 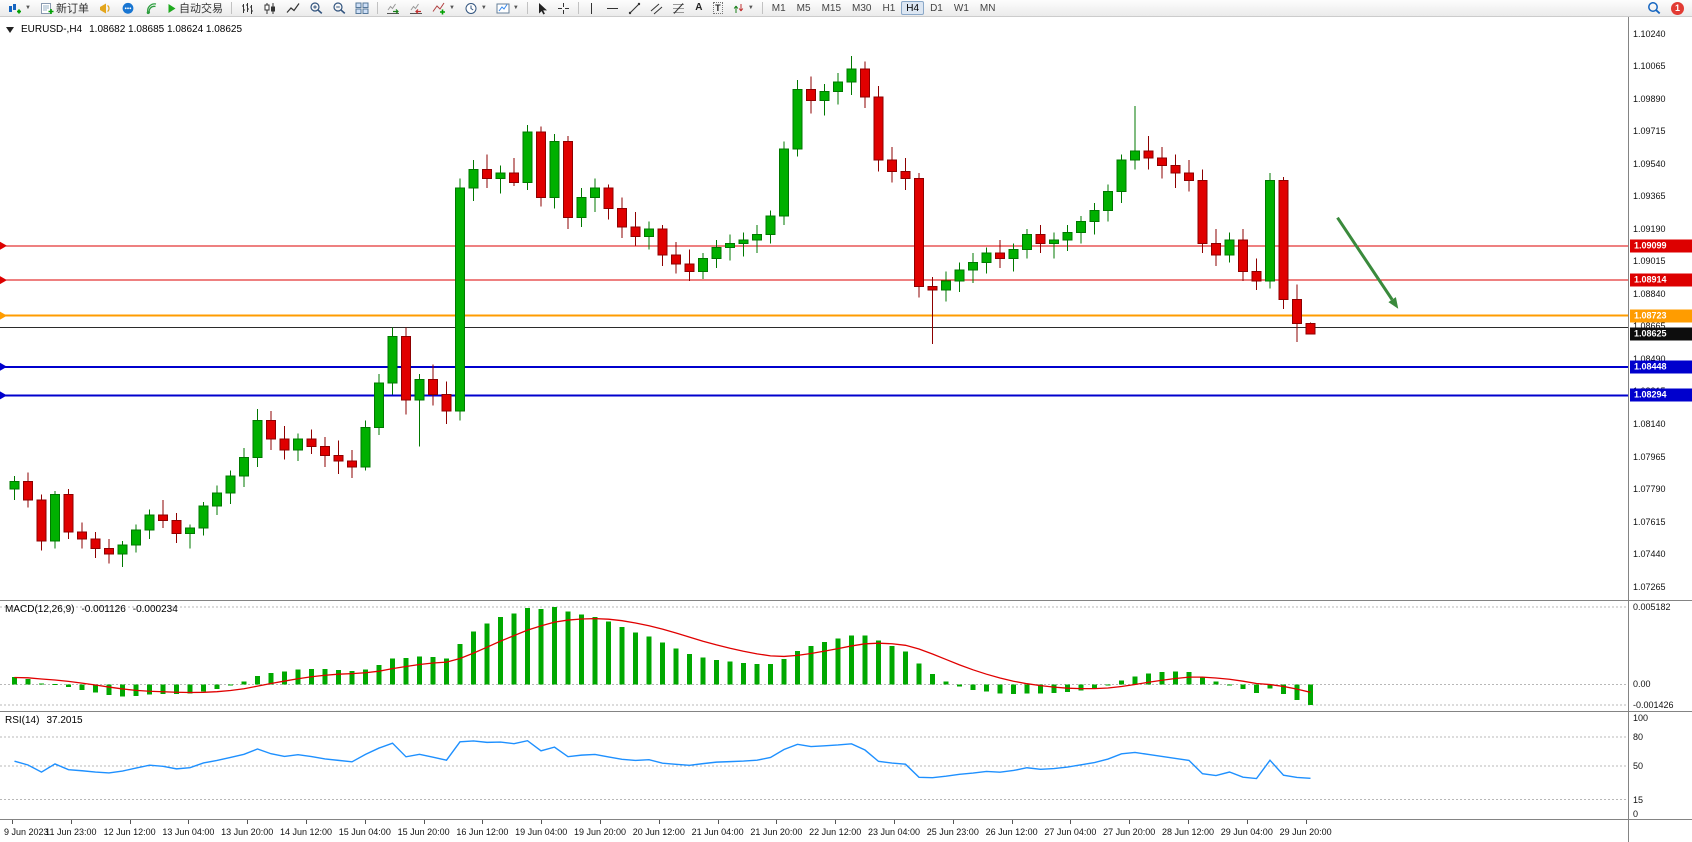 I want to click on bar-chart-button, so click(x=247, y=8).